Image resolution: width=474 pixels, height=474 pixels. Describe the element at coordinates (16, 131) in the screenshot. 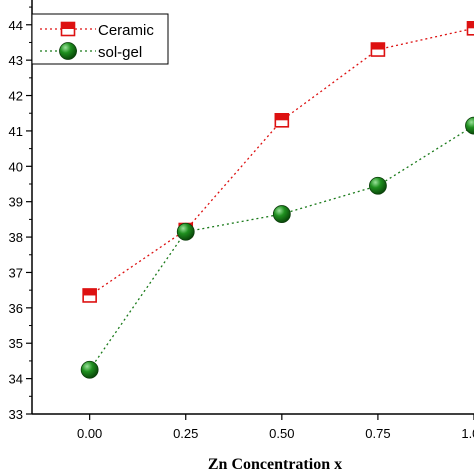

I see `y-tick-label: 41` at that location.